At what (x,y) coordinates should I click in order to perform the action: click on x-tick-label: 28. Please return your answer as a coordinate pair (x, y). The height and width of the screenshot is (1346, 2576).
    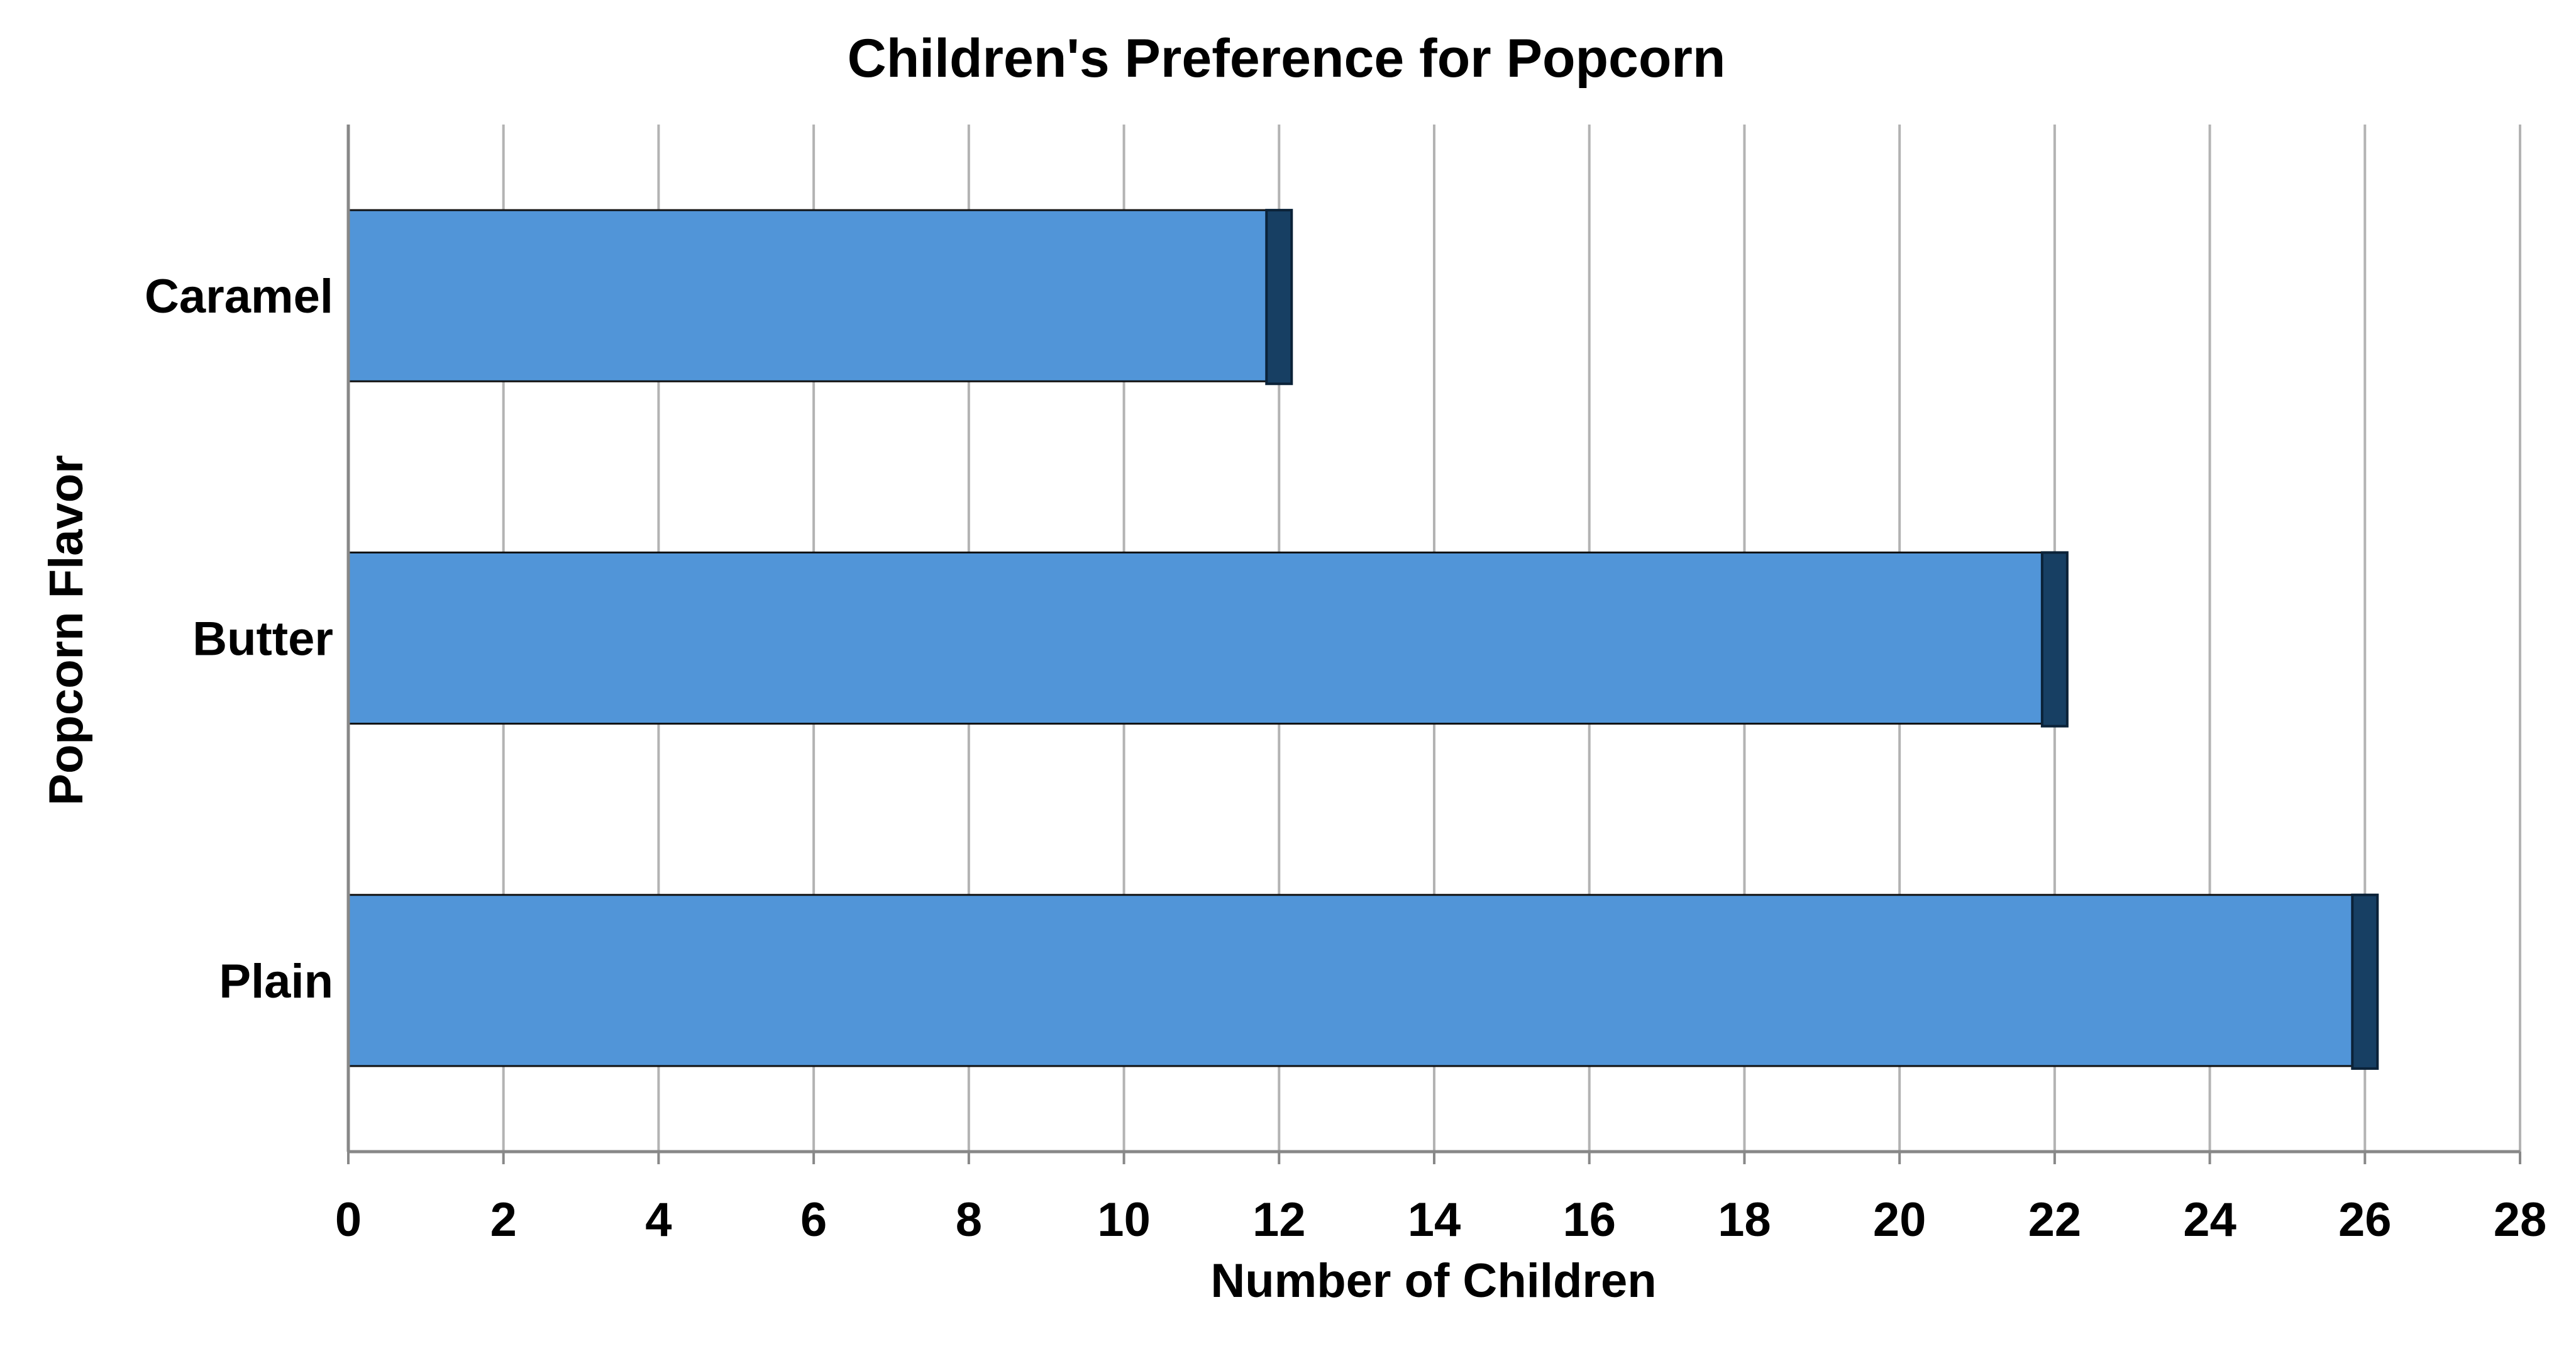
    Looking at the image, I should click on (2520, 1220).